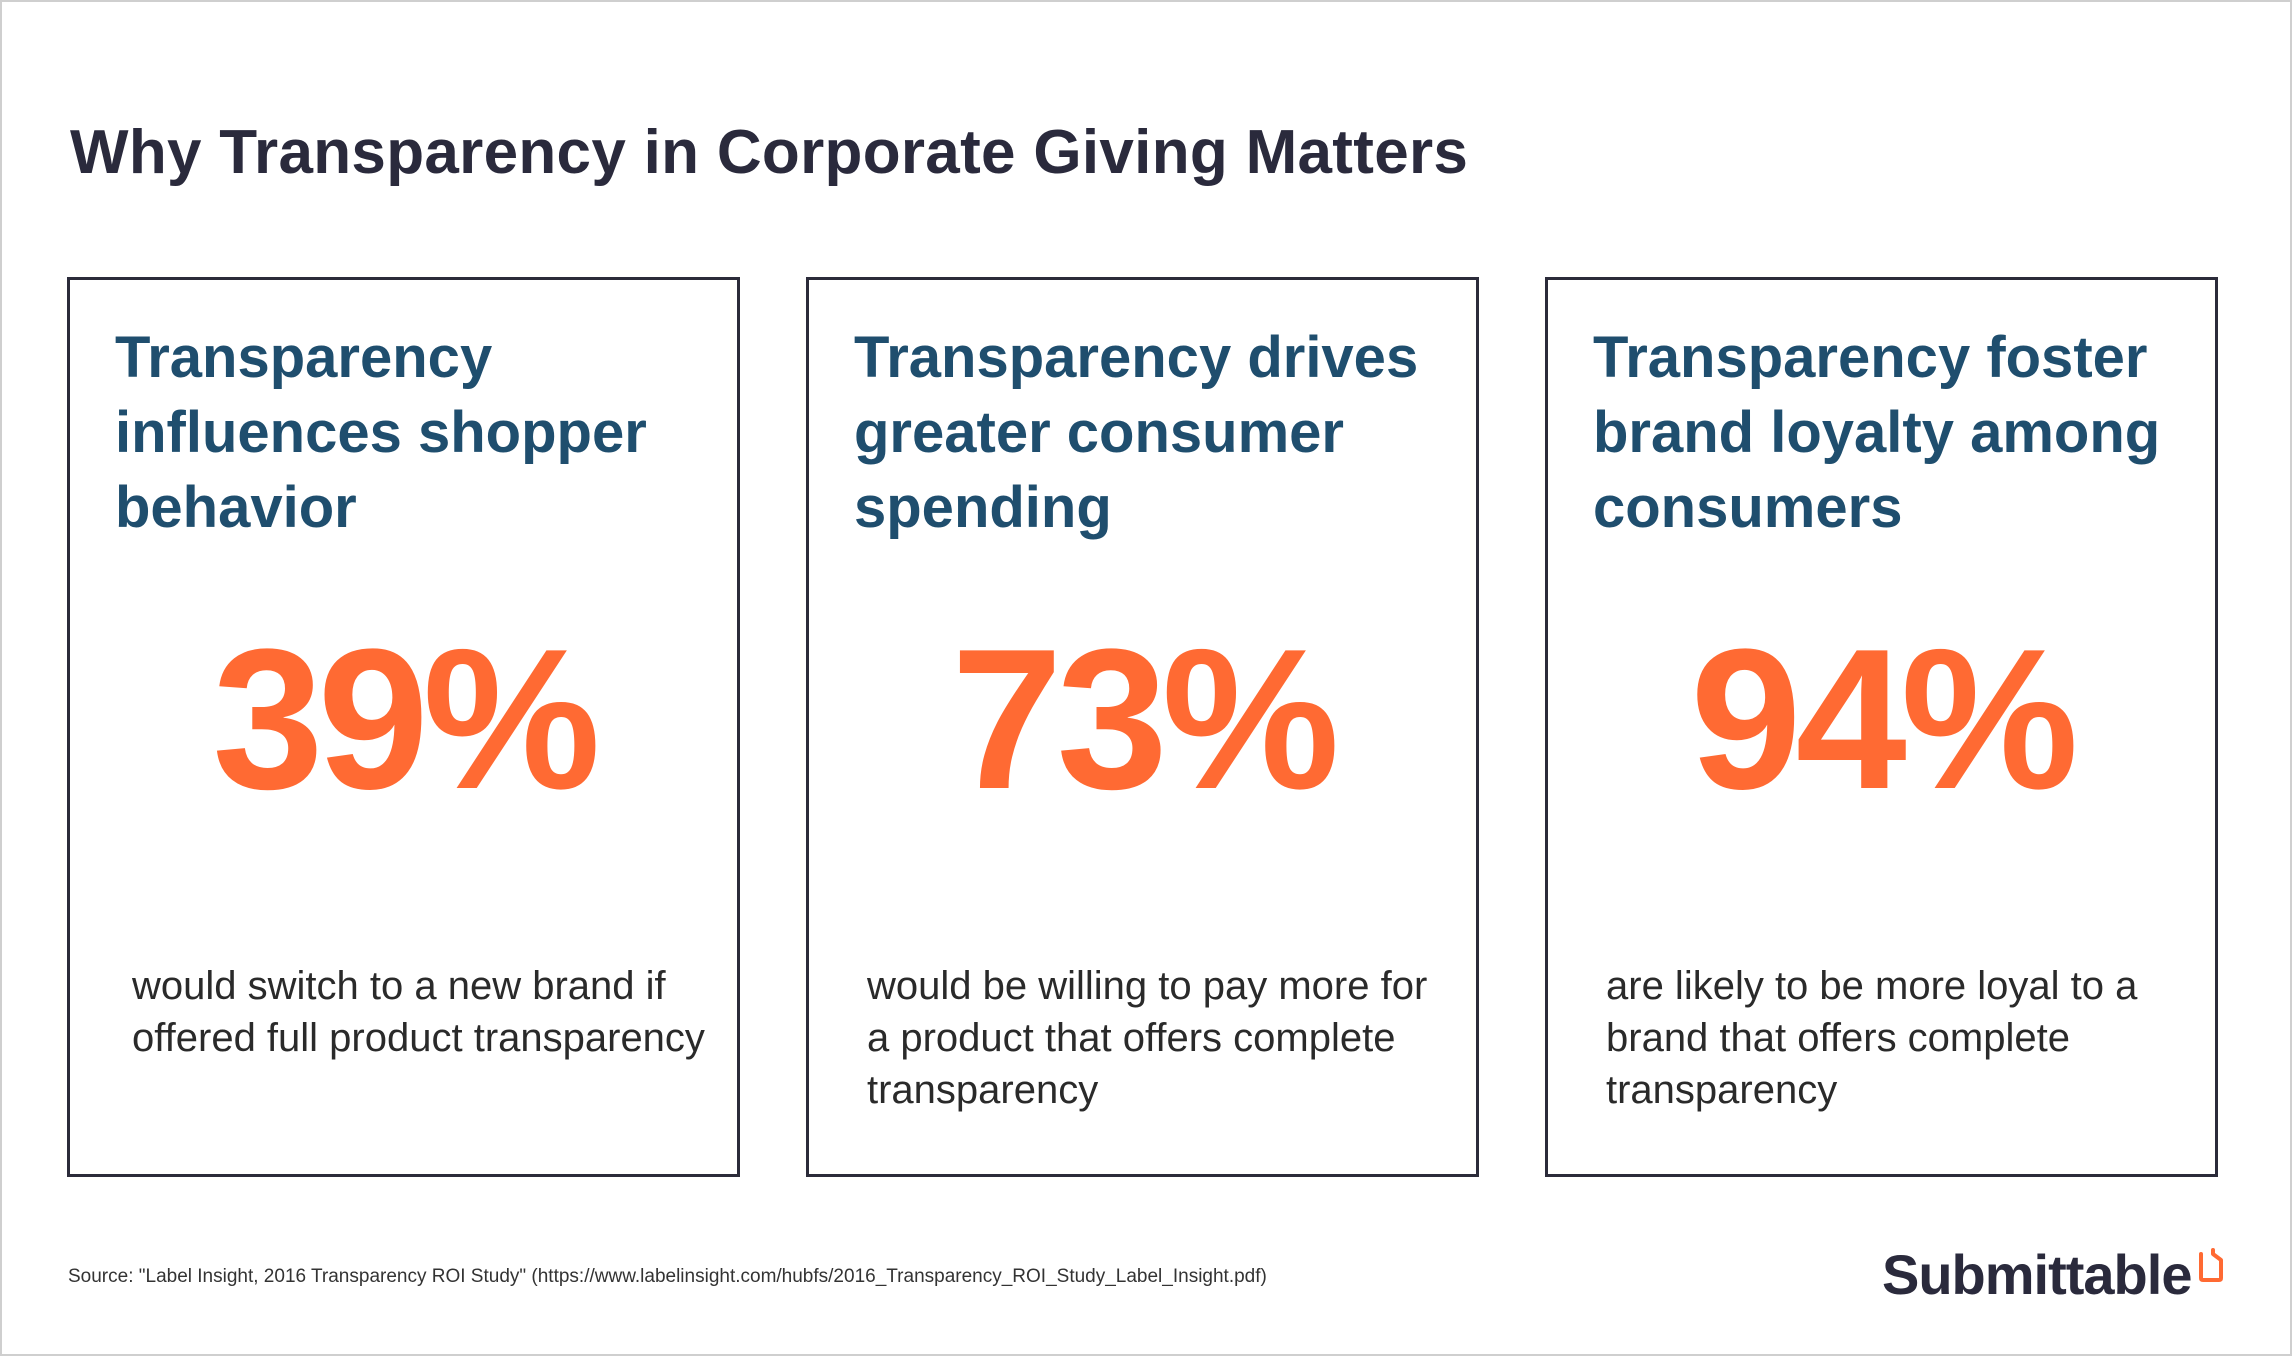 The height and width of the screenshot is (1356, 2292). Describe the element at coordinates (1145, 719) in the screenshot. I see `stat-percentage: 73%` at that location.